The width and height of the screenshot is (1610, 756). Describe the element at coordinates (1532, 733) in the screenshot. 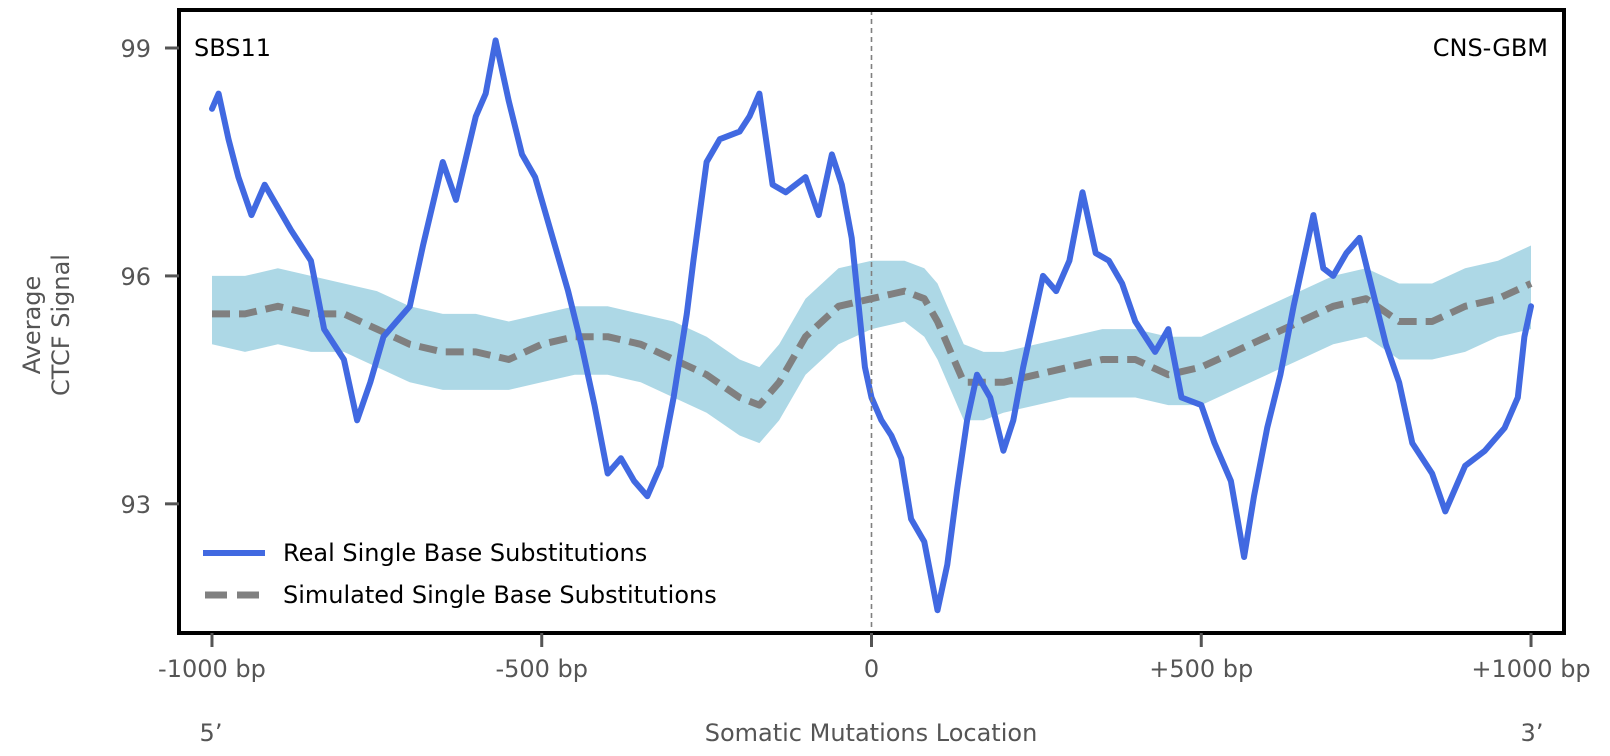

I see `three-prime-label: 3’` at that location.